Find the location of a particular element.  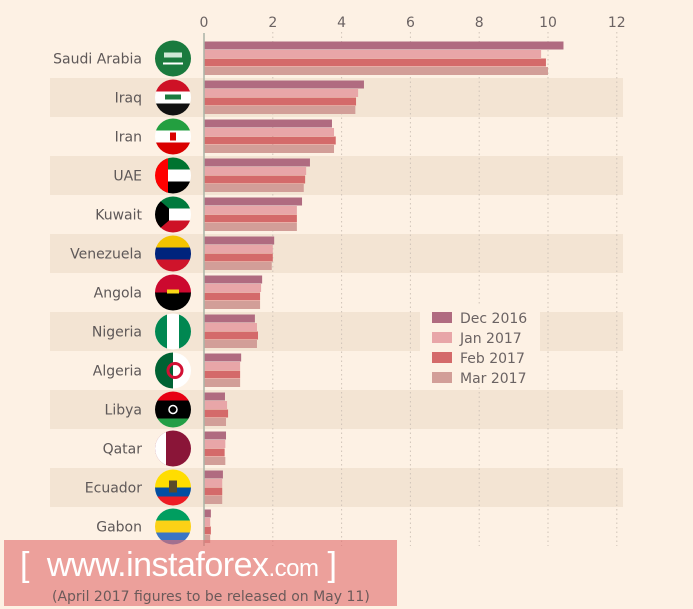

x-tick-label: 10 is located at coordinates (548, 23).